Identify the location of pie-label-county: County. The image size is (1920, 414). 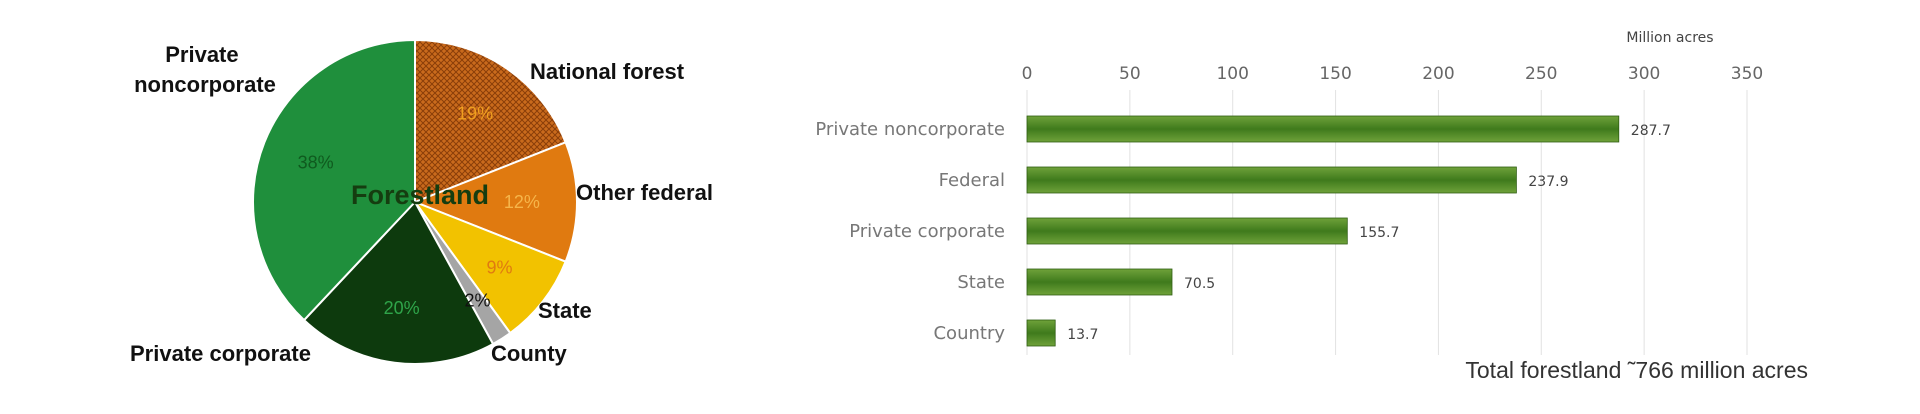
(529, 353).